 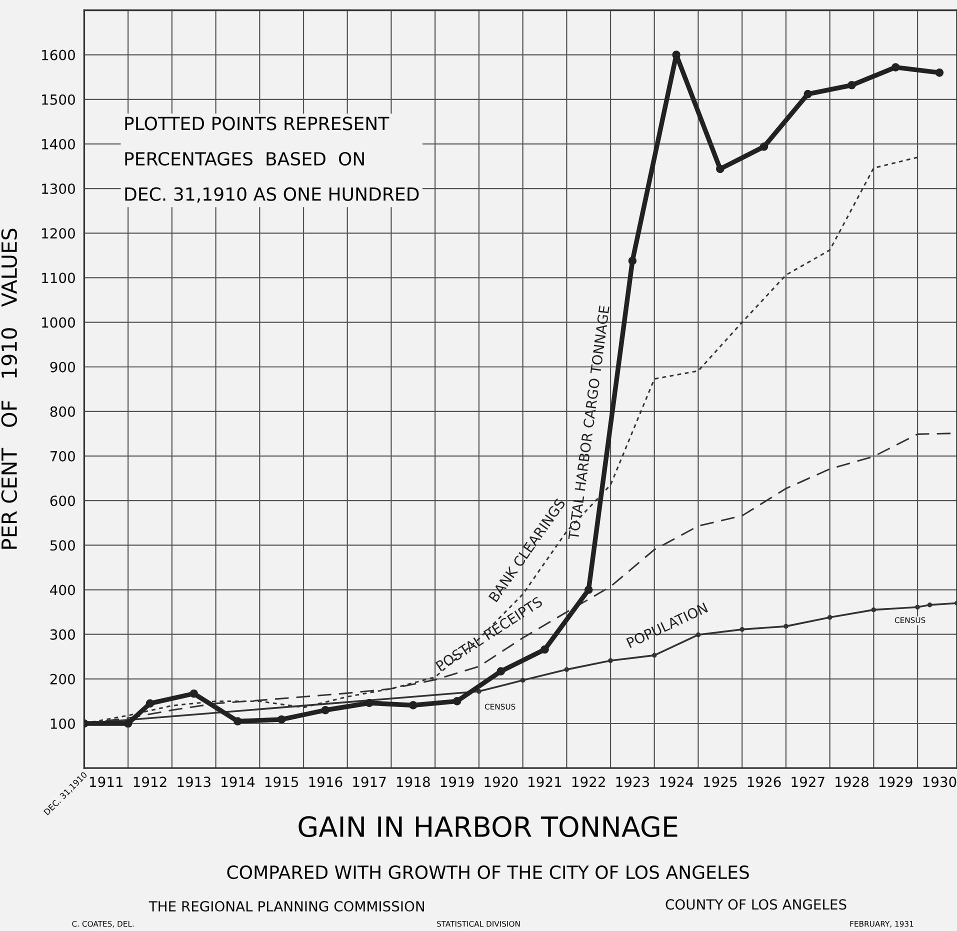 I want to click on x-tick-label: 1926, so click(x=764, y=782).